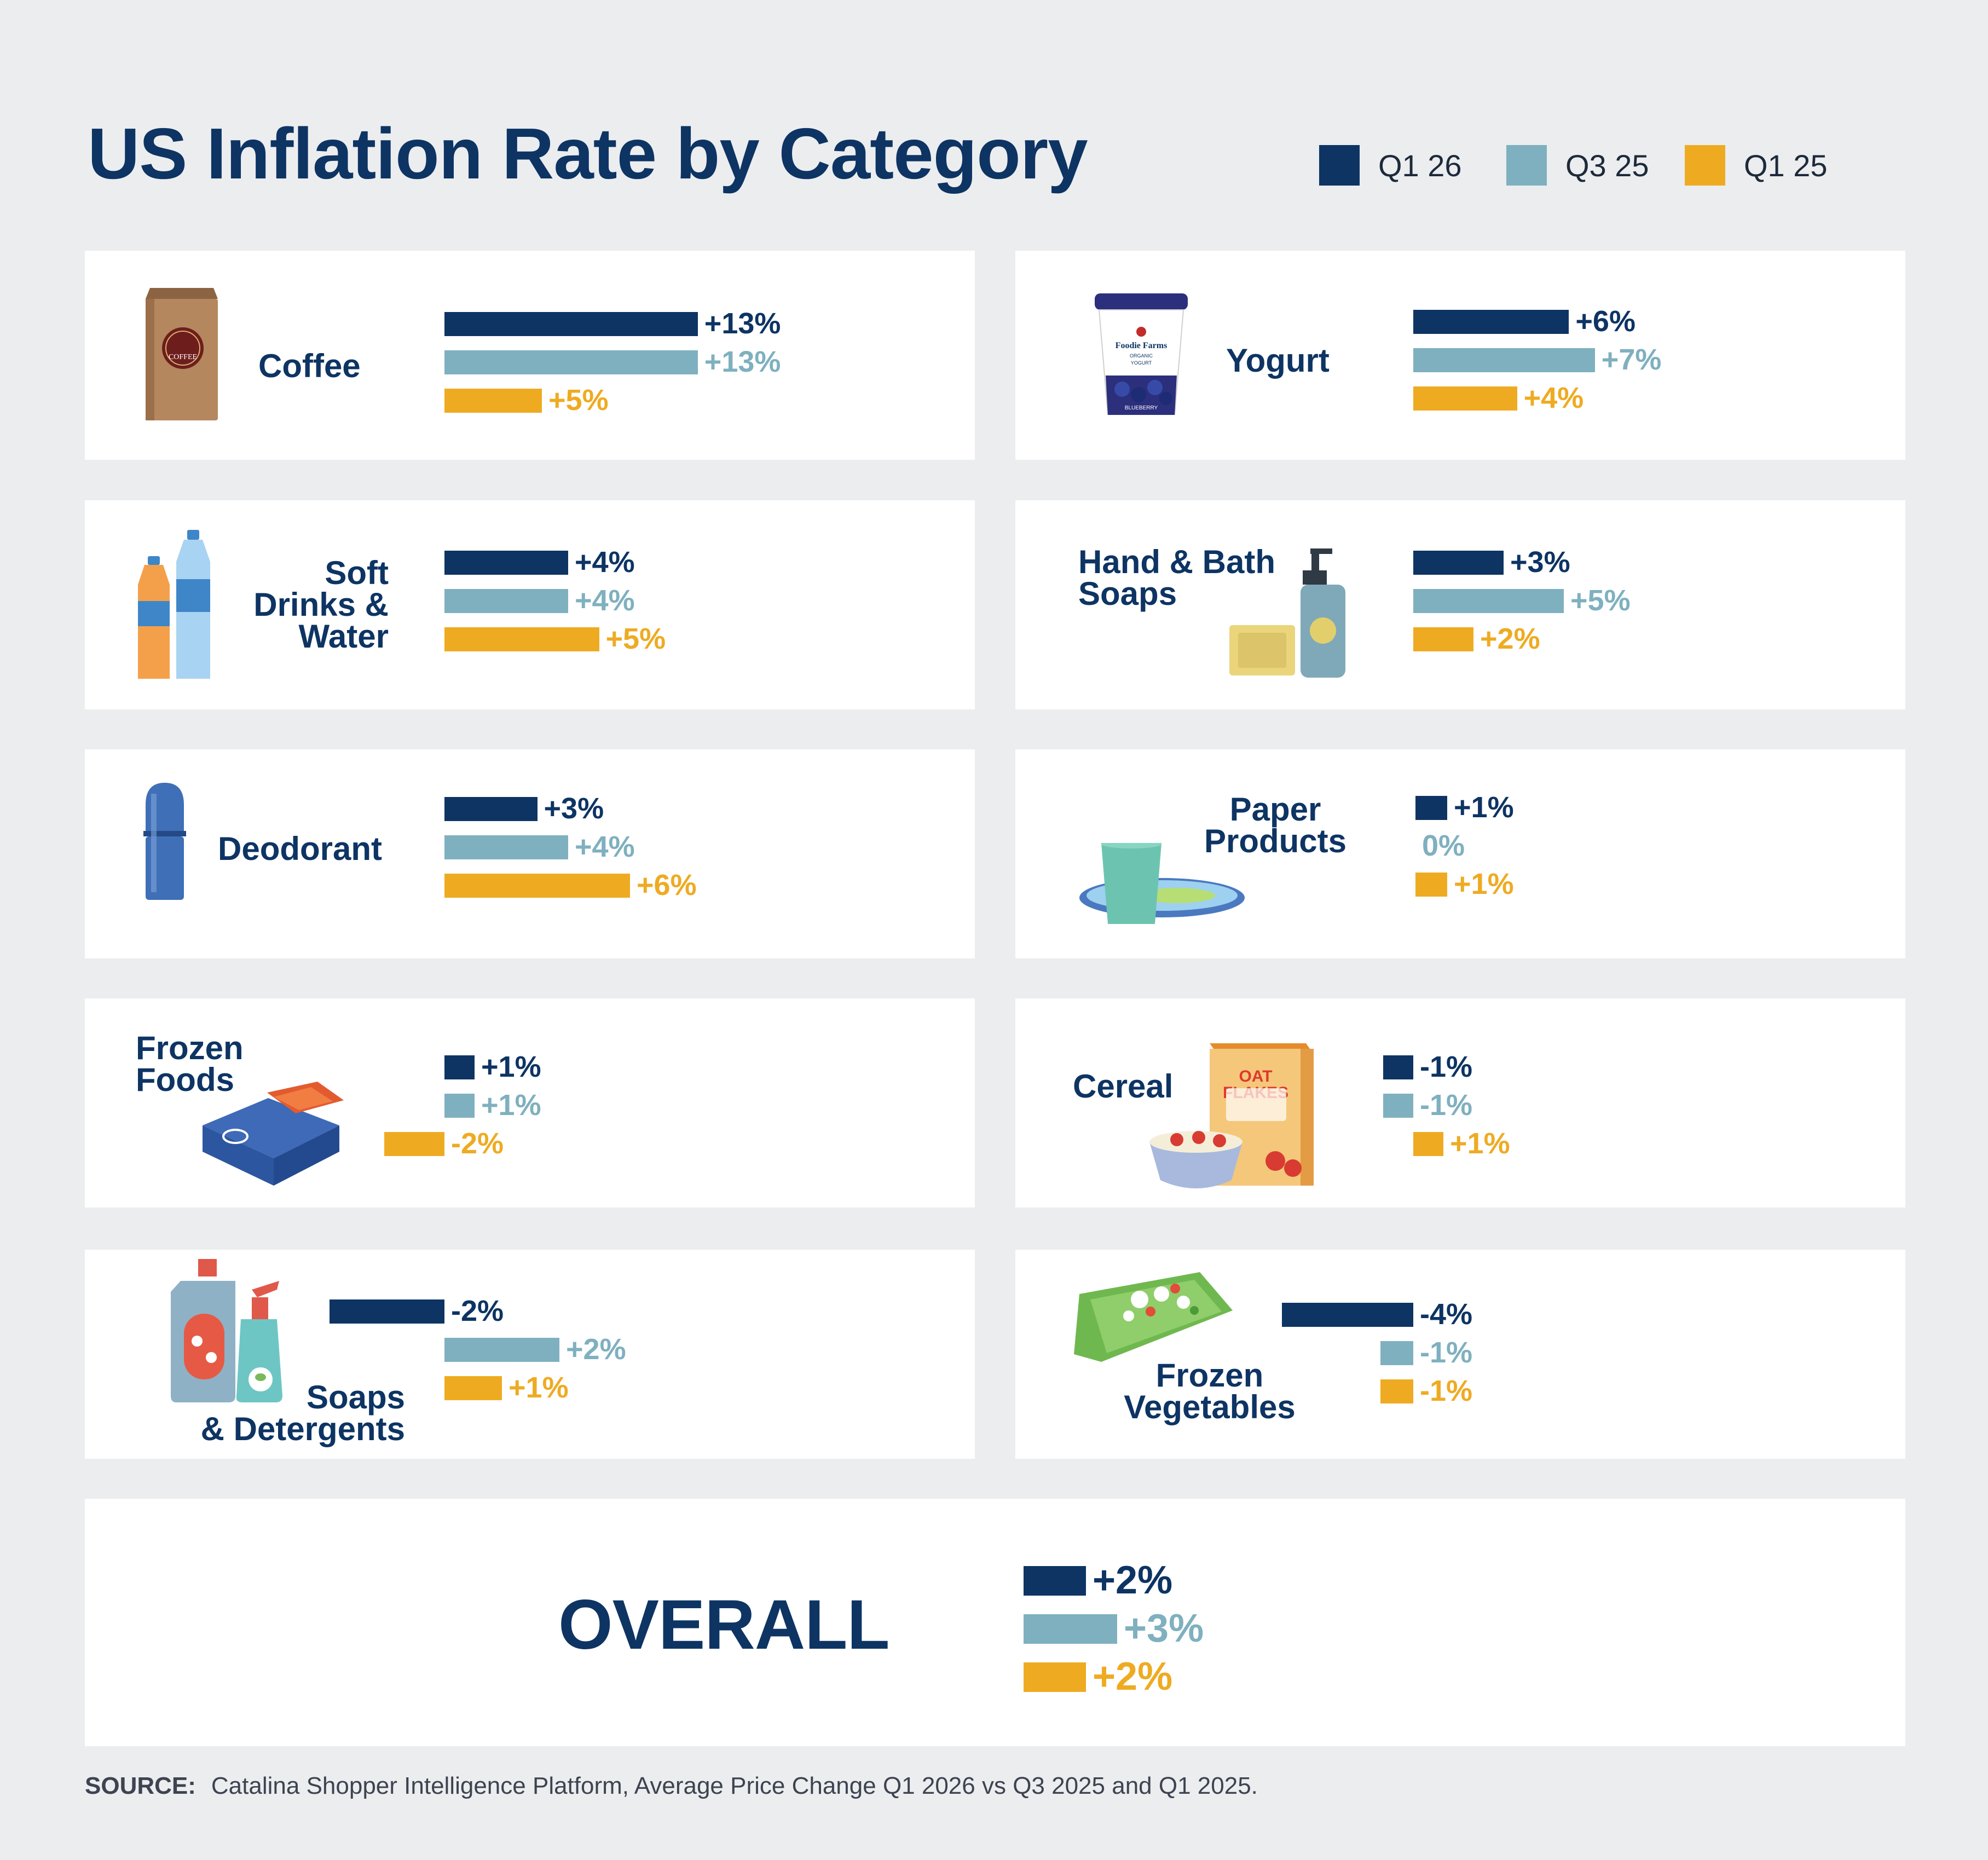 The width and height of the screenshot is (1988, 1860). What do you see at coordinates (605, 562) in the screenshot?
I see `value-soft-drinks-q1-26: +4%` at bounding box center [605, 562].